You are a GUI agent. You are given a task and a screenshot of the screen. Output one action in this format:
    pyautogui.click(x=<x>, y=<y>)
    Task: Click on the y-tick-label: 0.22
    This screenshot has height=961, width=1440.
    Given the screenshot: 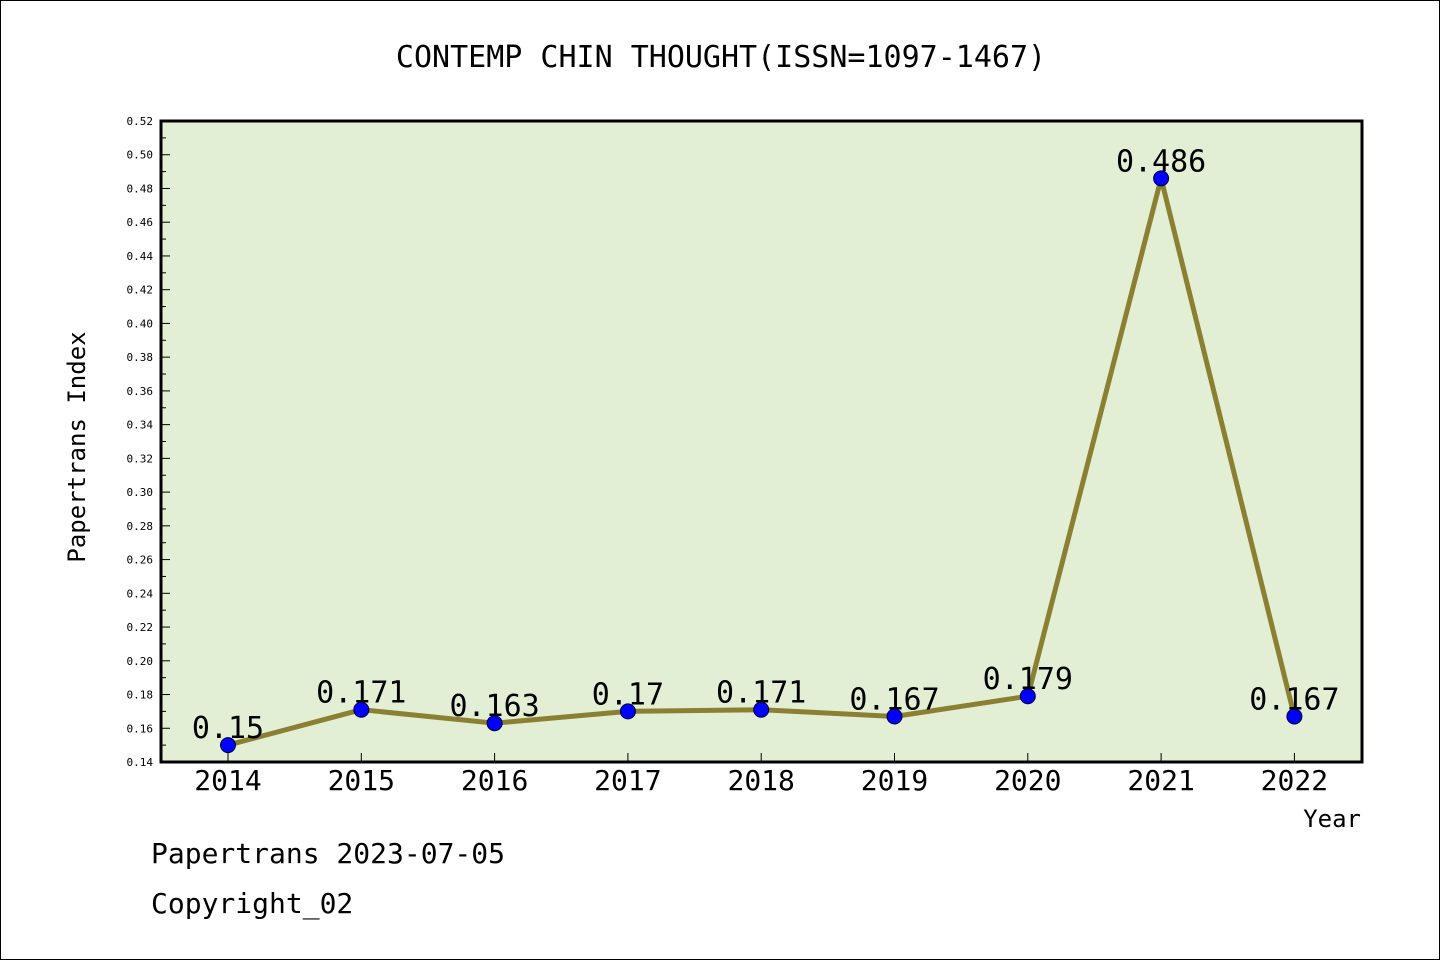 What is the action you would take?
    pyautogui.click(x=140, y=627)
    